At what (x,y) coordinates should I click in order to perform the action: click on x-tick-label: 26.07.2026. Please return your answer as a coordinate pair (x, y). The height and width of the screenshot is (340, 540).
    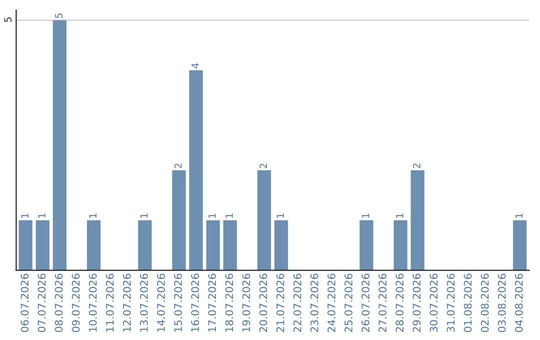
    Looking at the image, I should click on (366, 303).